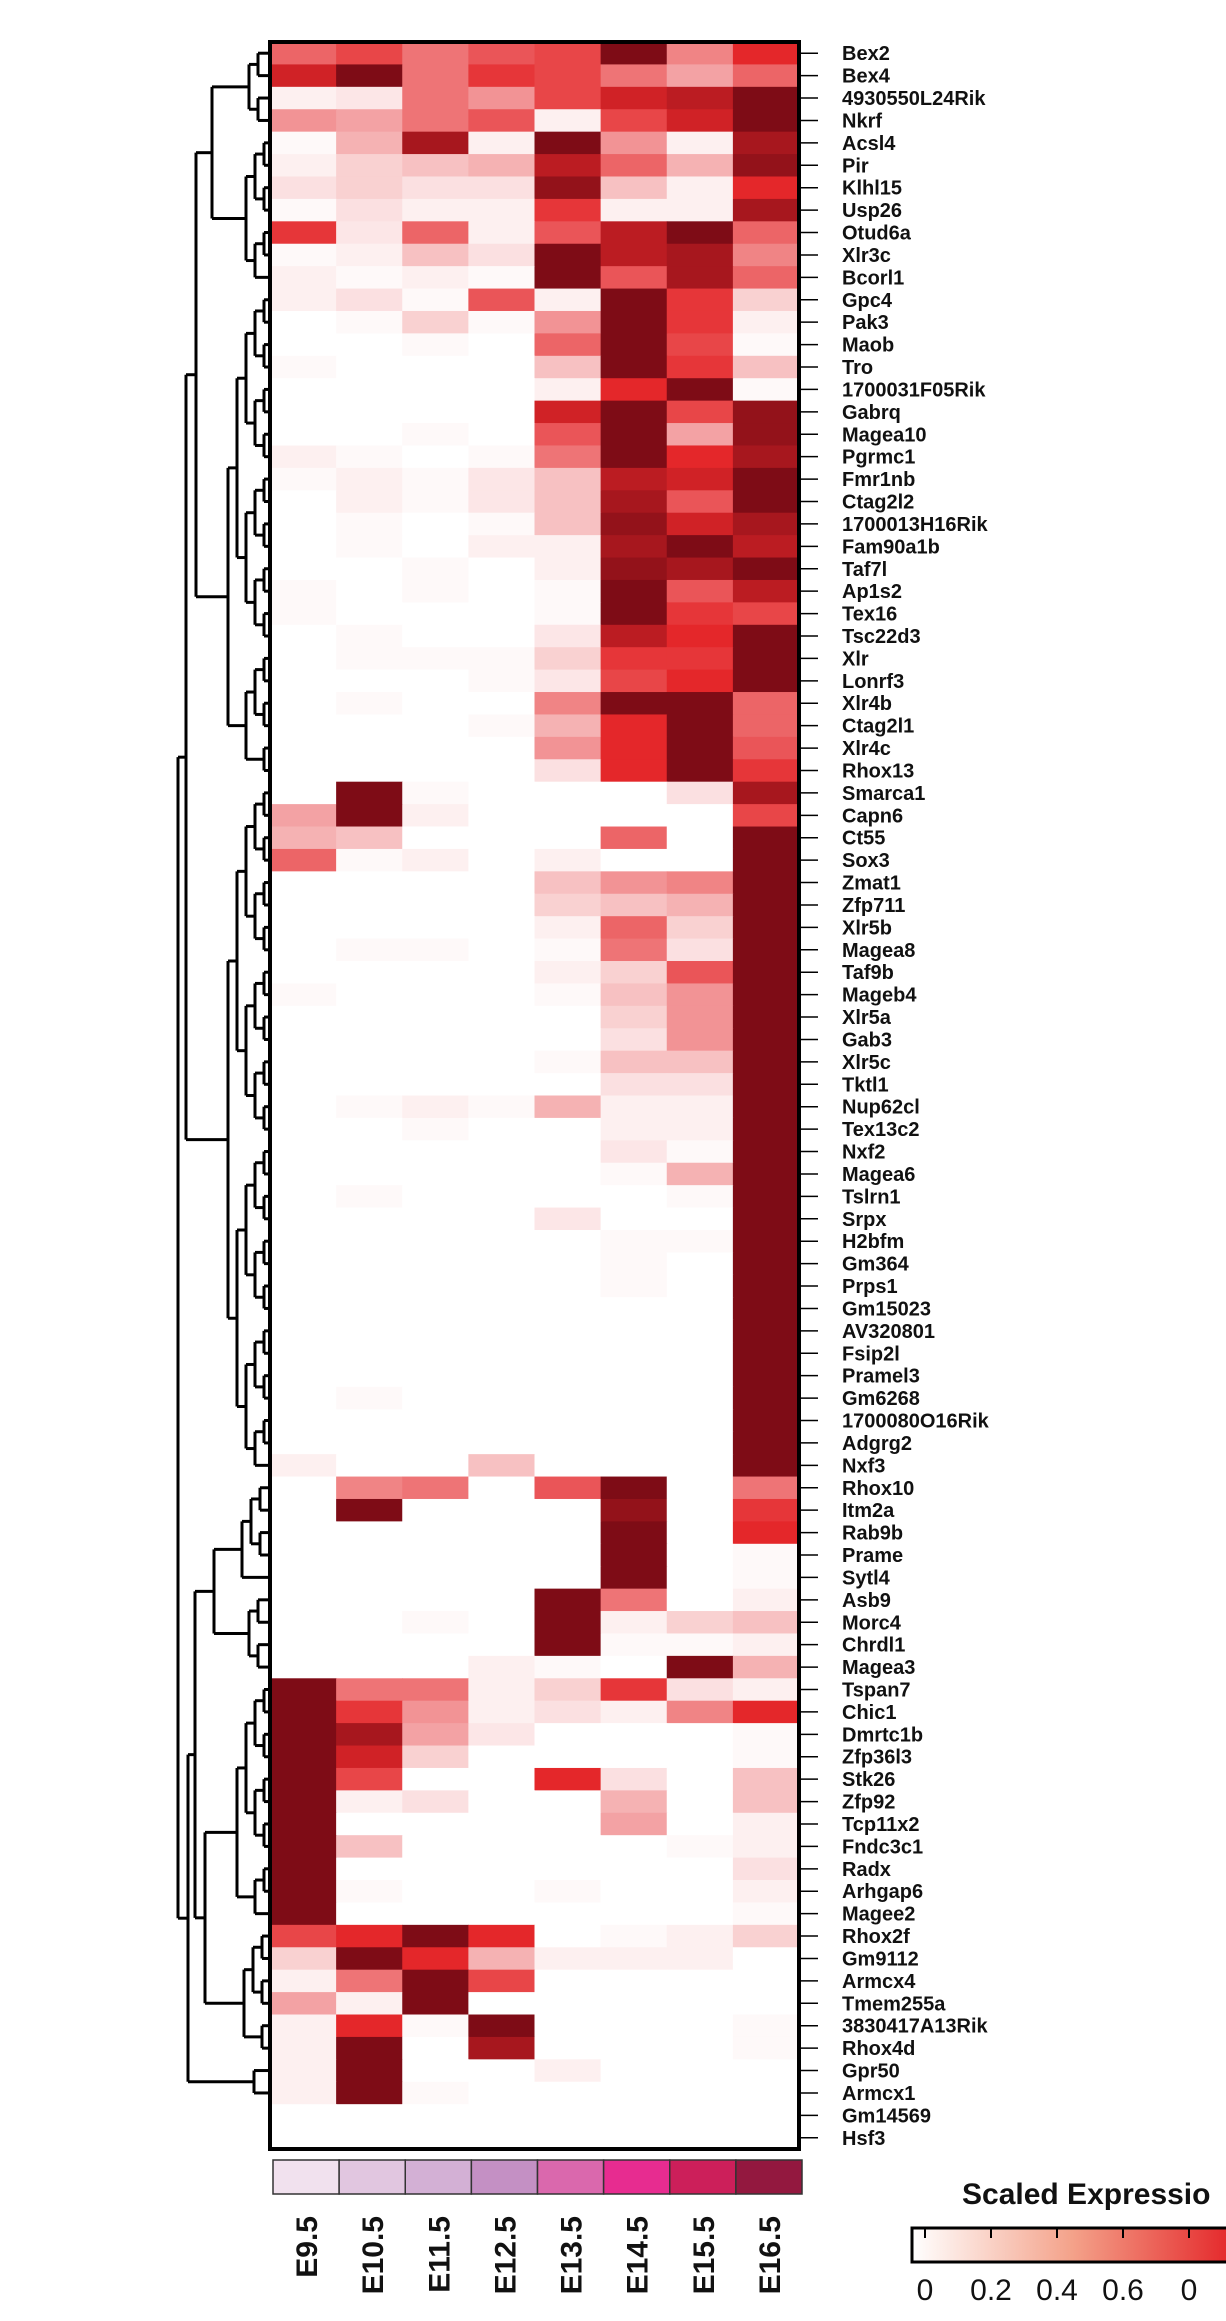  What do you see at coordinates (871, 413) in the screenshot?
I see `gene-label: Gabrq` at bounding box center [871, 413].